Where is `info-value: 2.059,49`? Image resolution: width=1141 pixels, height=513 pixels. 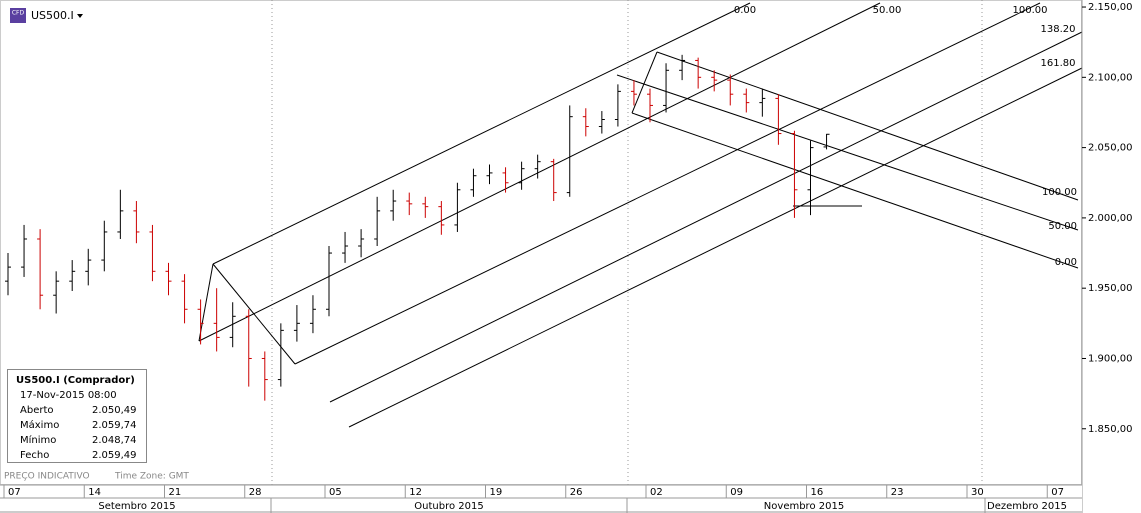 info-value: 2.059,49 is located at coordinates (114, 455).